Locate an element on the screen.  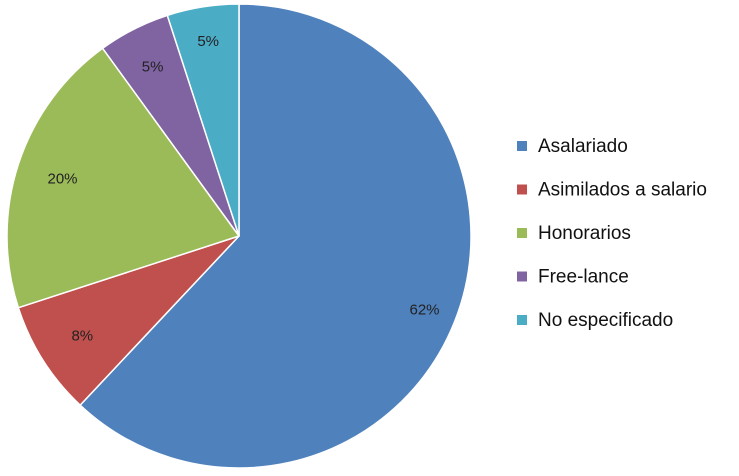
legend-label-asalariado: Asalariado is located at coordinates (583, 146).